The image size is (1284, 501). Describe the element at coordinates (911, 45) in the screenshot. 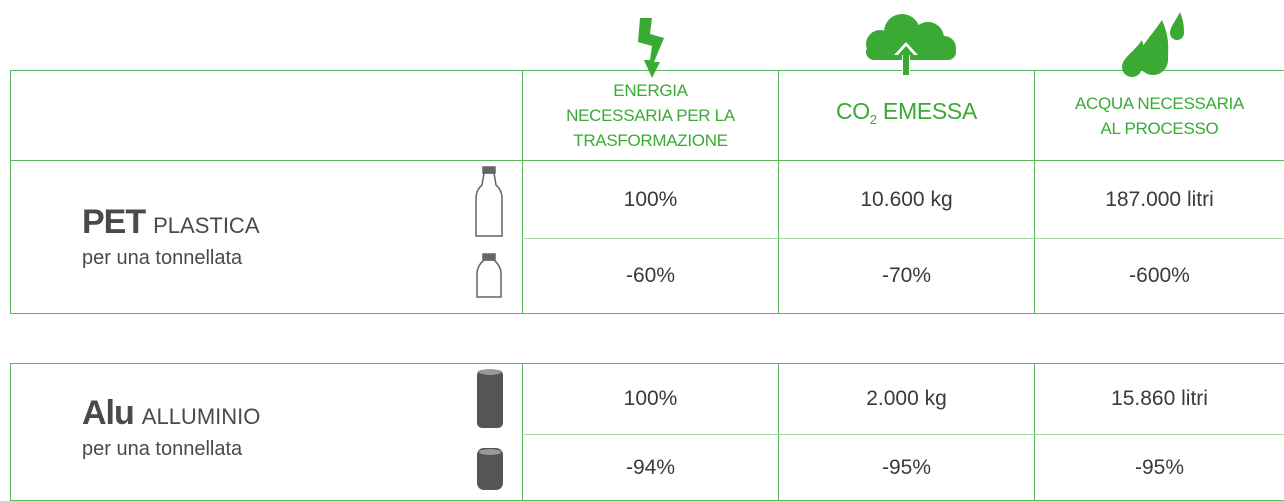

I see `cloud-icon` at that location.